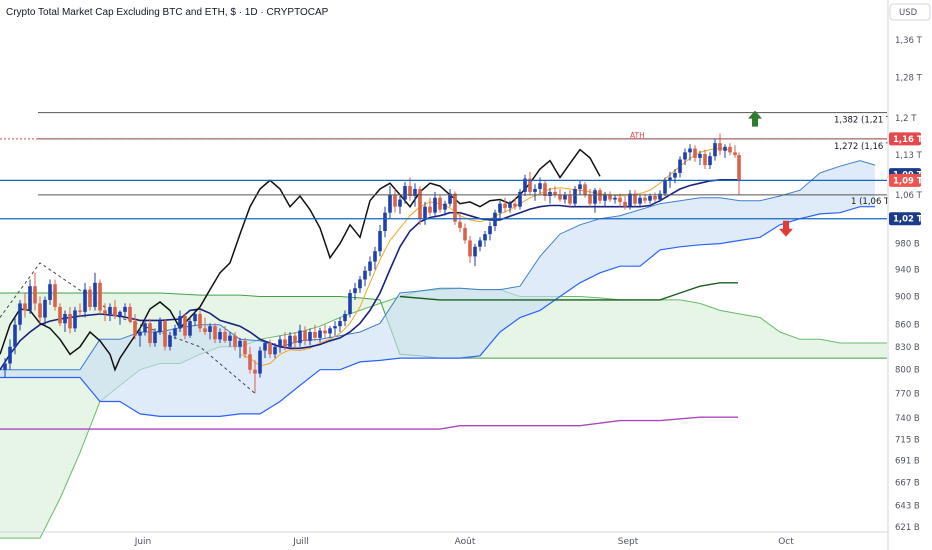 This screenshot has width=932, height=550. What do you see at coordinates (910, 275) in the screenshot?
I see `price-axis-panel` at bounding box center [910, 275].